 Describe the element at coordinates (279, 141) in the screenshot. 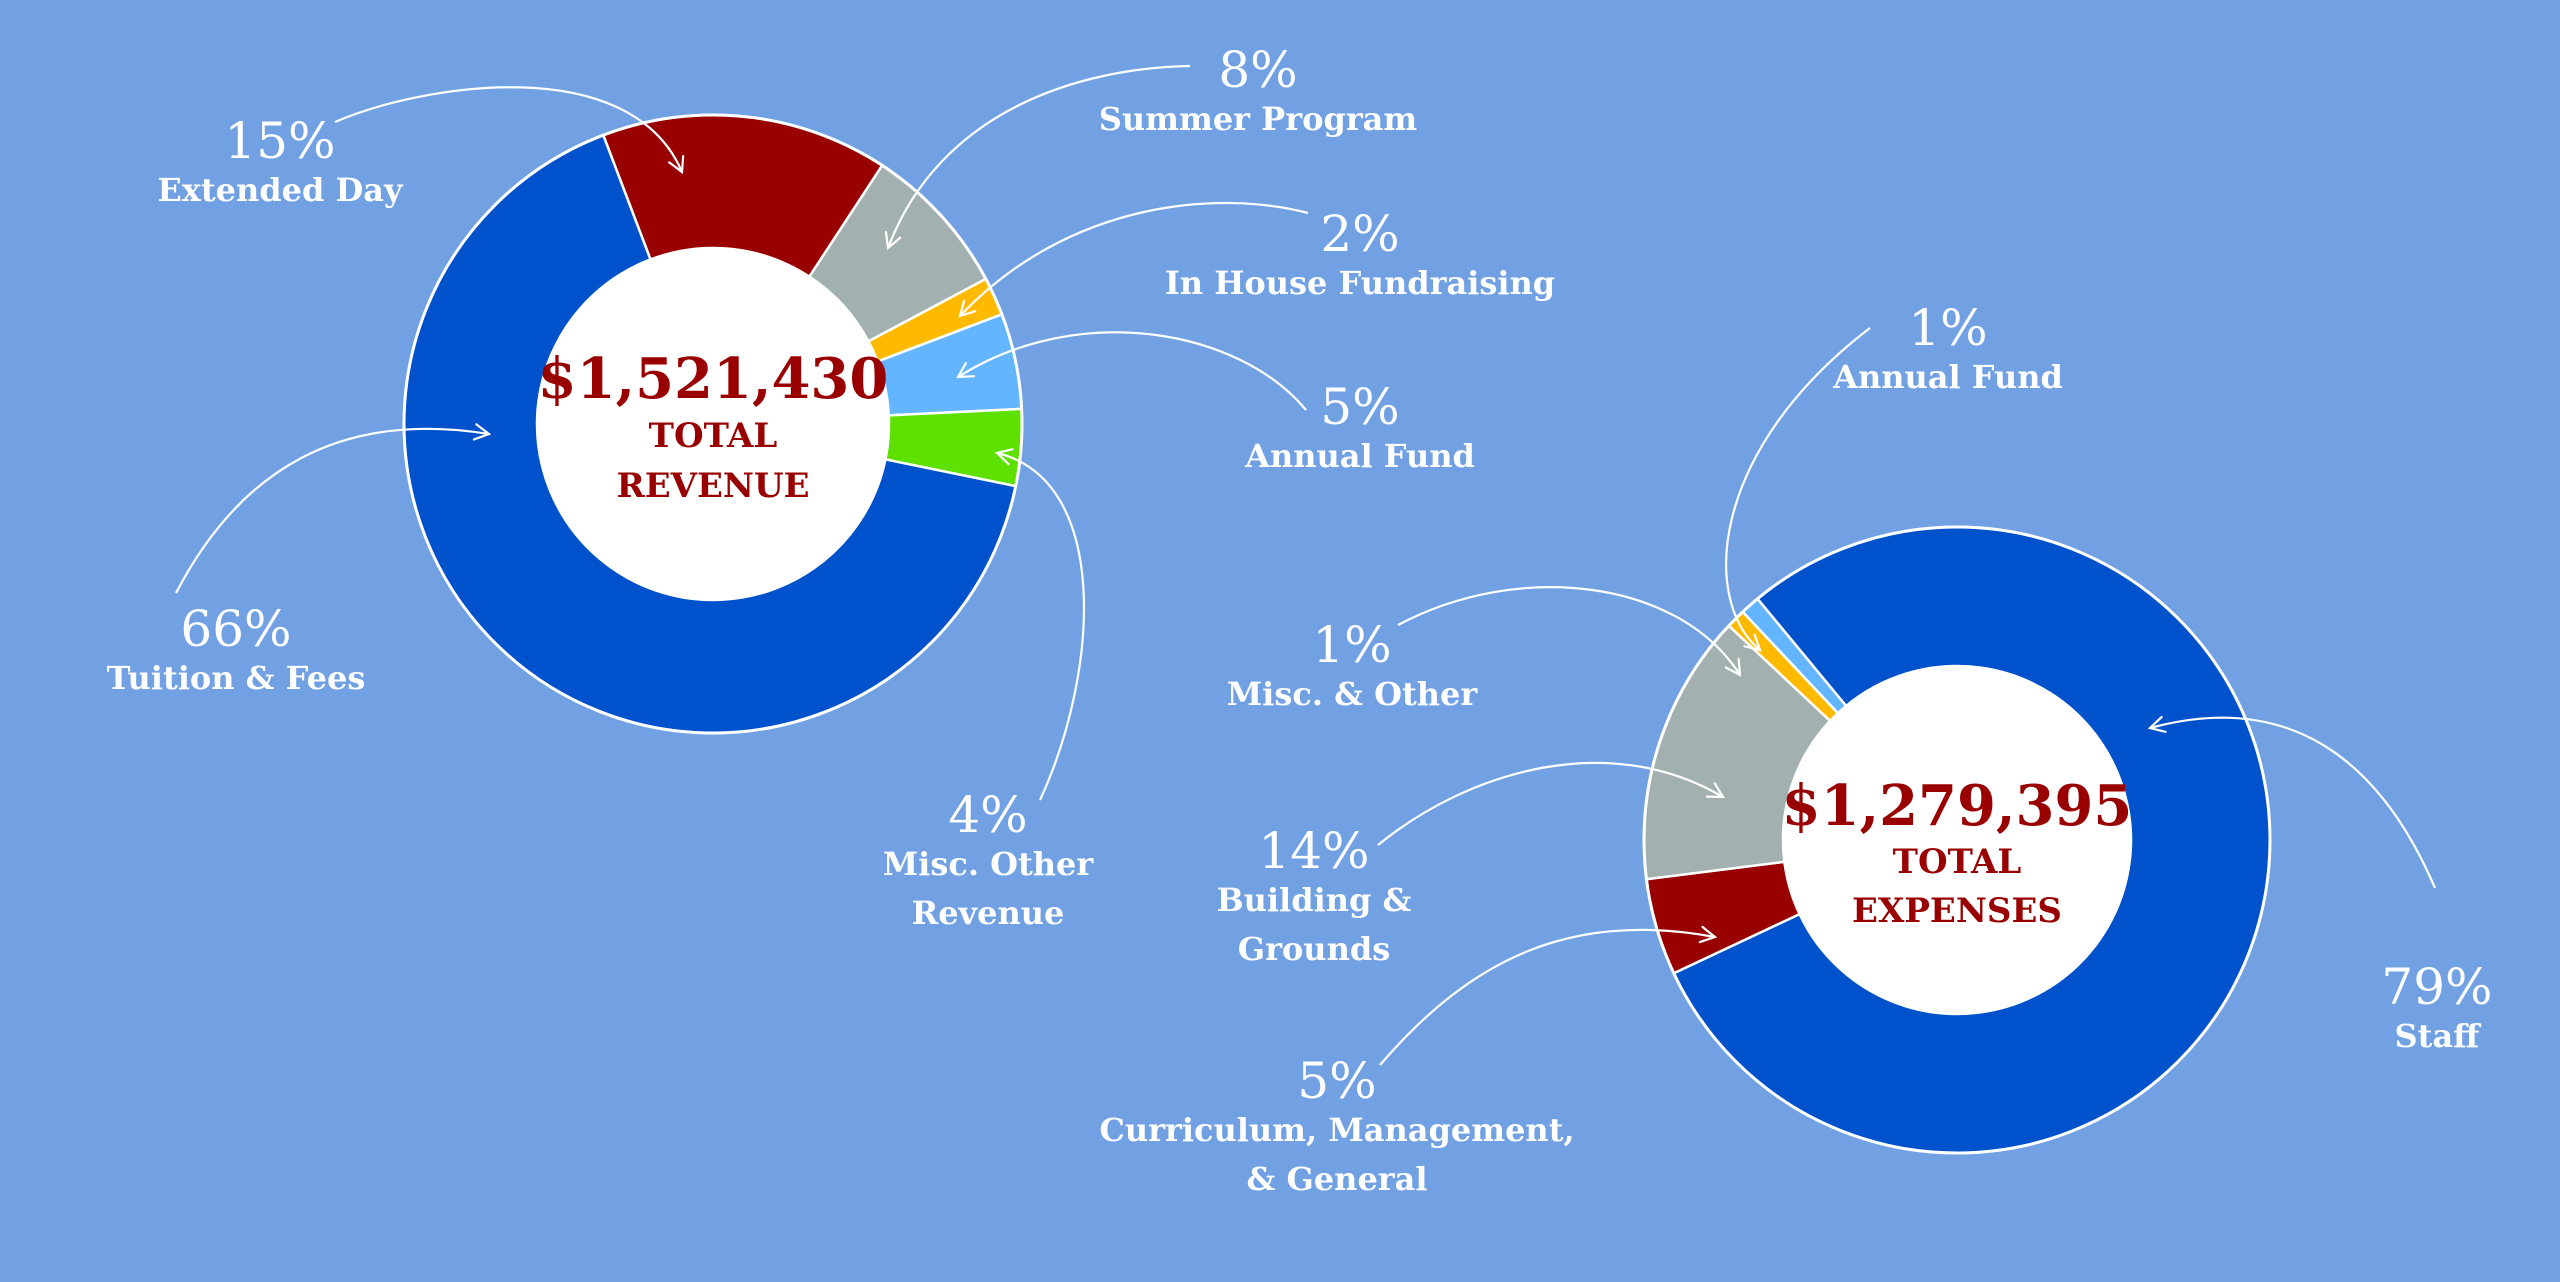

I see `revenue-percent-label: 15%` at that location.